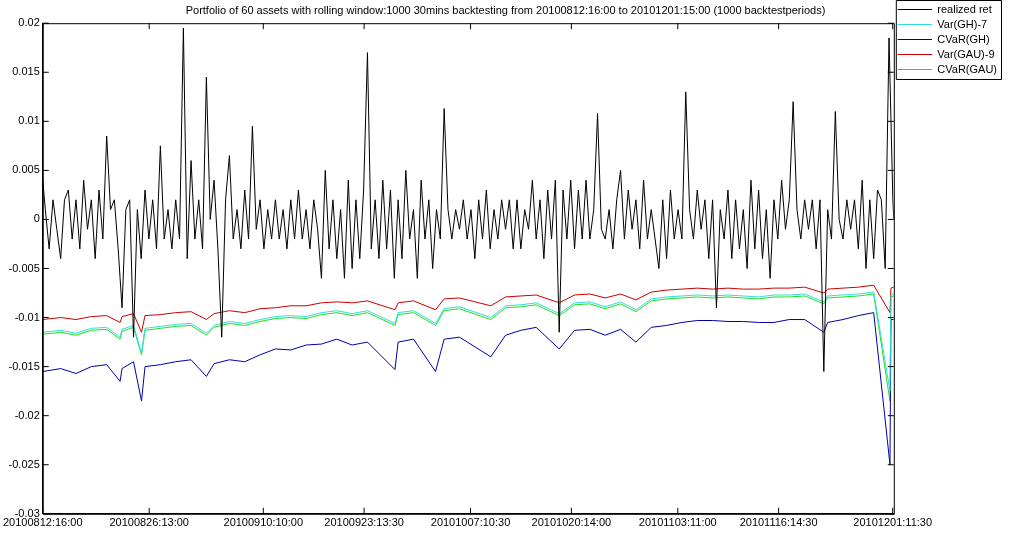 The image size is (1015, 535). I want to click on y-tick-label: -0.03, so click(27, 512).